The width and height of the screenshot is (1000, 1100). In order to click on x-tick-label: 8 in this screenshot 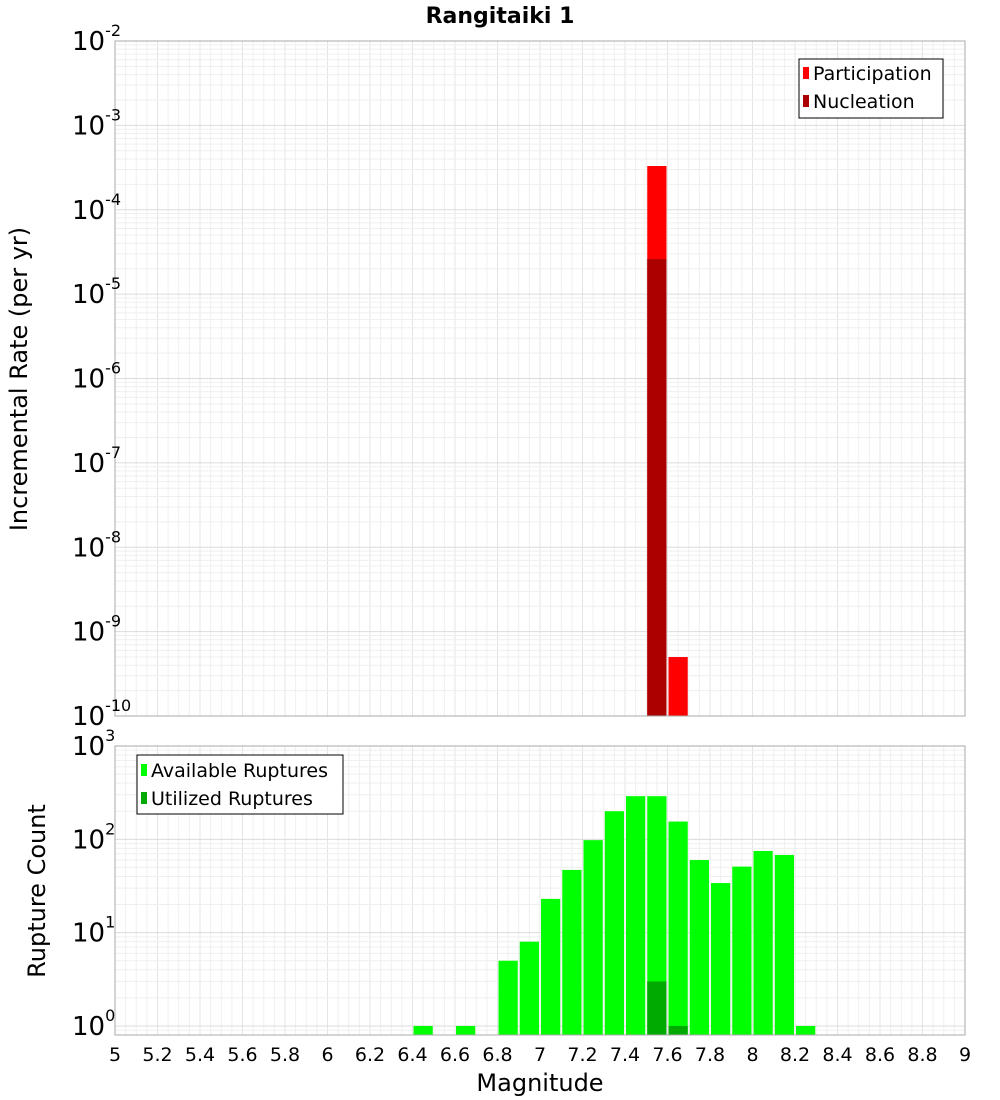, I will do `click(752, 1055)`.